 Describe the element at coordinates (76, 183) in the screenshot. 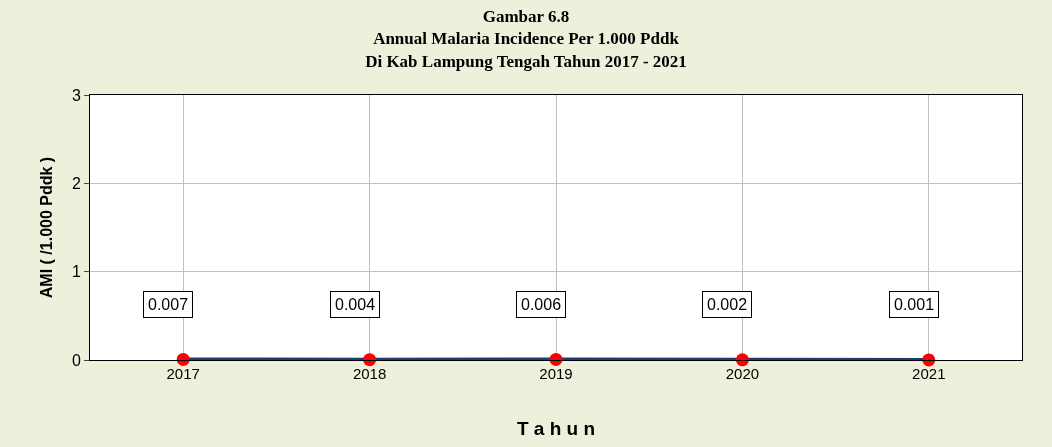

I see `y-tick-label: 2` at that location.